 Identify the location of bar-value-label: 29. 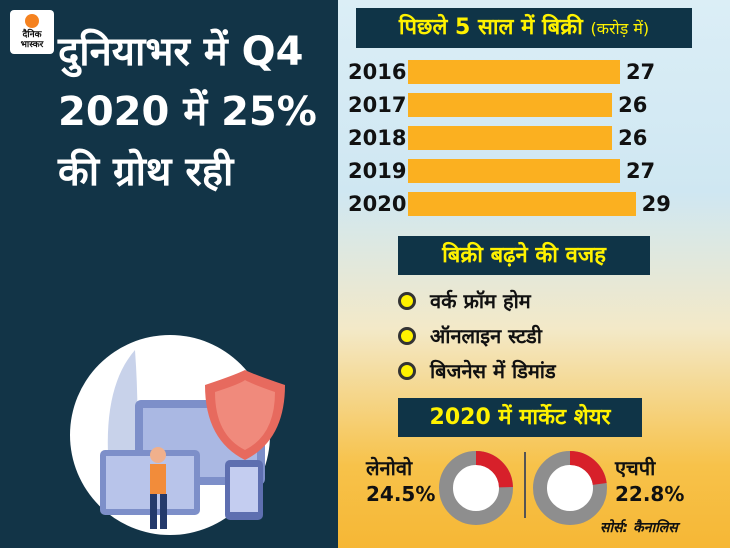
(656, 204).